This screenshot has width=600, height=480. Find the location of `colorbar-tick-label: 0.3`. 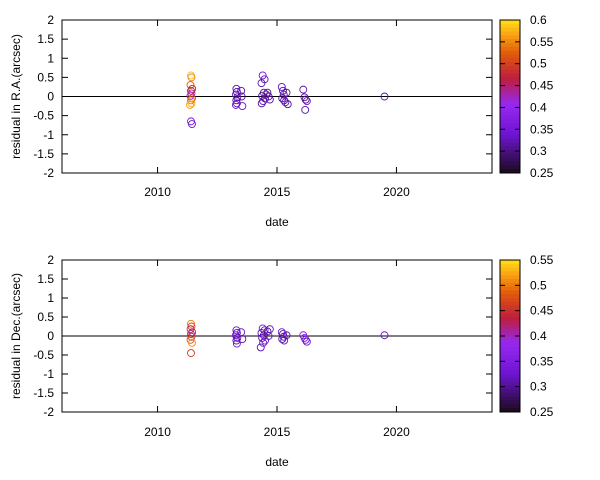

colorbar-tick-label: 0.3 is located at coordinates (538, 151).